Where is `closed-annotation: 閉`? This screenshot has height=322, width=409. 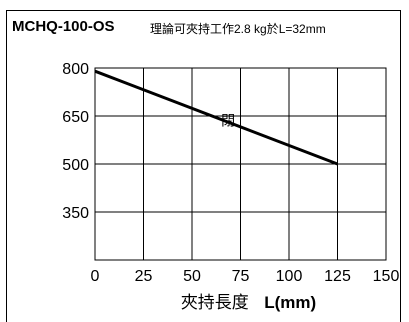 closed-annotation: 閉 is located at coordinates (228, 122).